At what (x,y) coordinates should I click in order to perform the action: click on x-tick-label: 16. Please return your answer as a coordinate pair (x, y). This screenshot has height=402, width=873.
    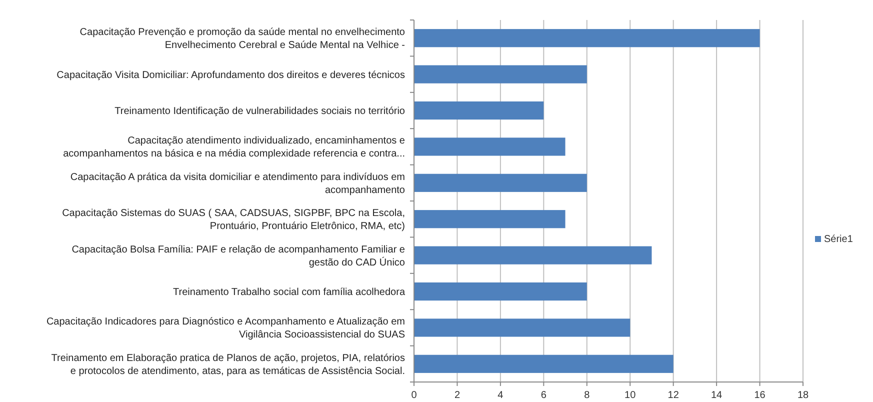
    Looking at the image, I should click on (760, 395).